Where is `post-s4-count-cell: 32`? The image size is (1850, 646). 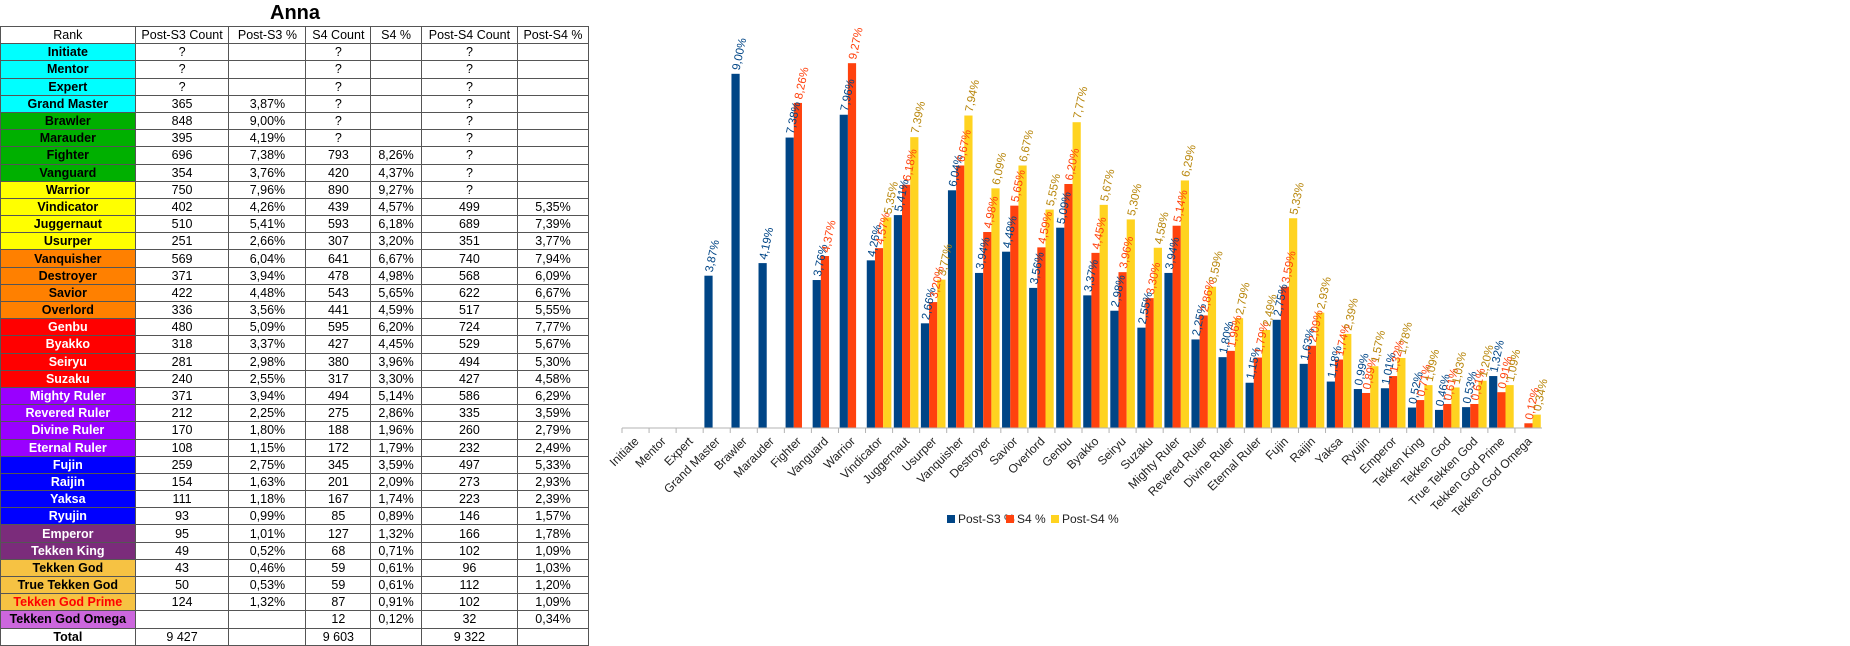
post-s4-count-cell: 32 is located at coordinates (469, 619).